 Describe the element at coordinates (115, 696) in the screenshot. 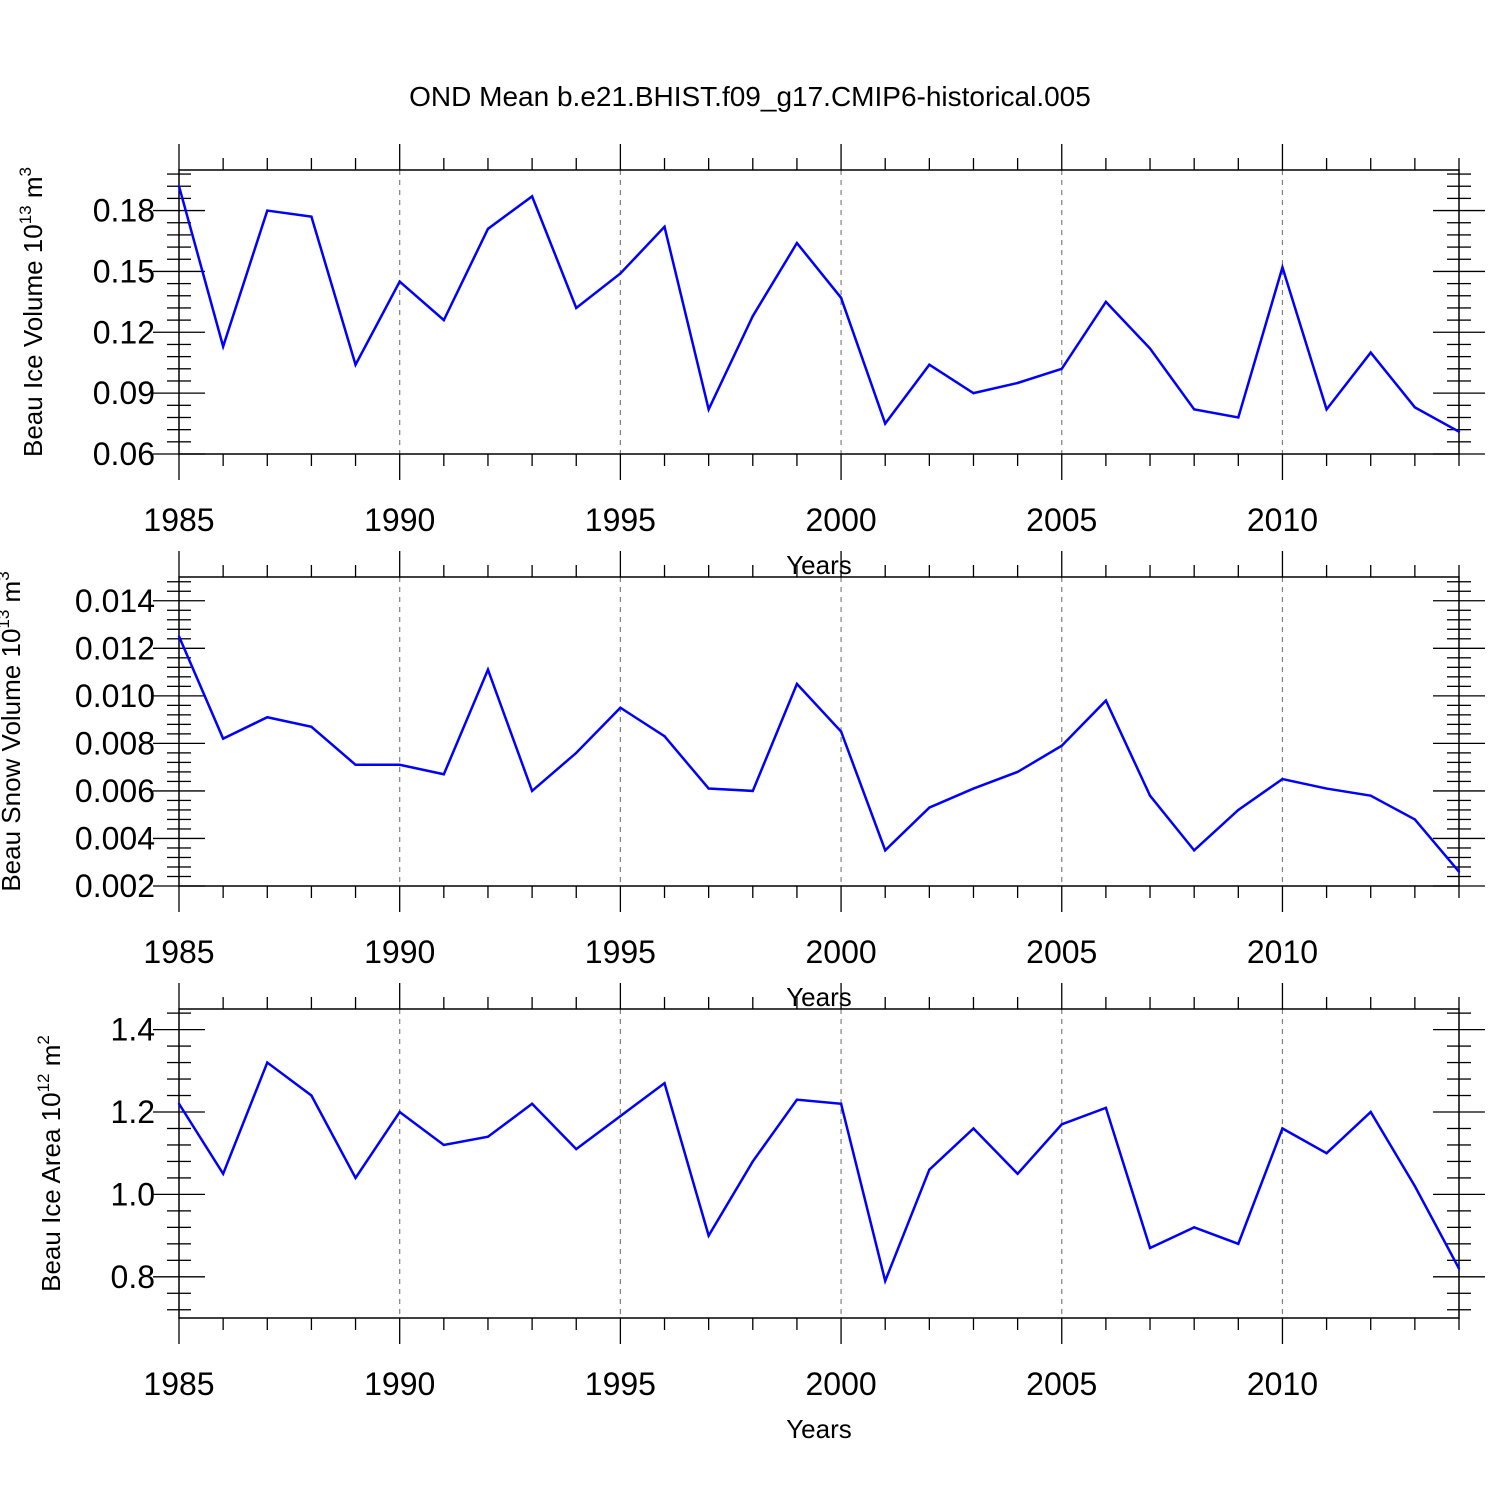

I see `y-tick-label: 0.010` at that location.